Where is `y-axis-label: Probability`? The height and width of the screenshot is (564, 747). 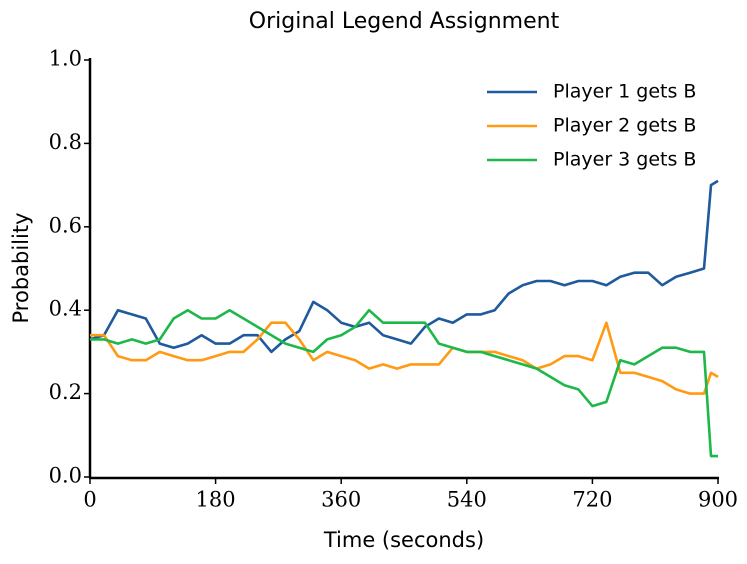
y-axis-label: Probability is located at coordinates (21, 267).